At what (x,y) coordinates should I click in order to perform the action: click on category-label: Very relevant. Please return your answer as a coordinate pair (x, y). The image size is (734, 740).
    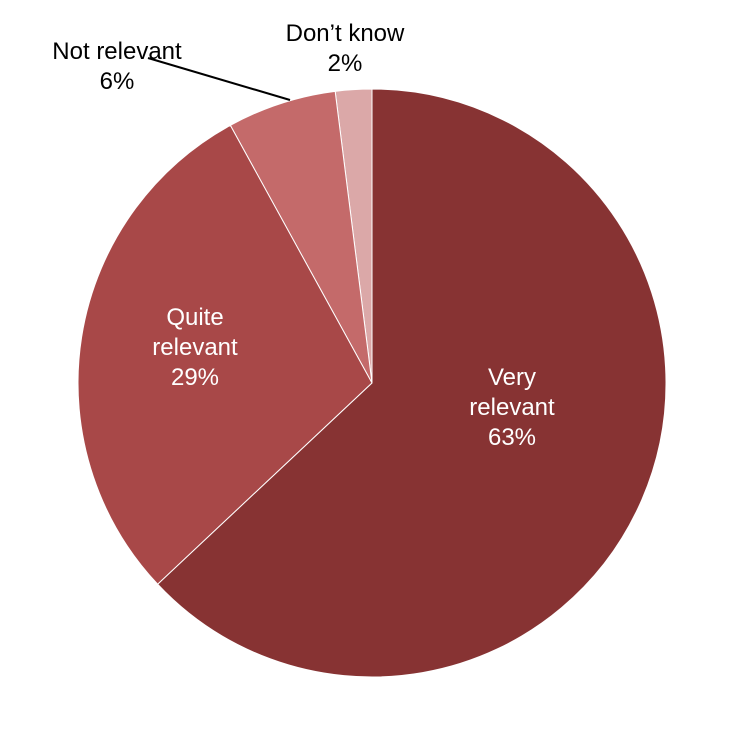
    Looking at the image, I should click on (512, 392).